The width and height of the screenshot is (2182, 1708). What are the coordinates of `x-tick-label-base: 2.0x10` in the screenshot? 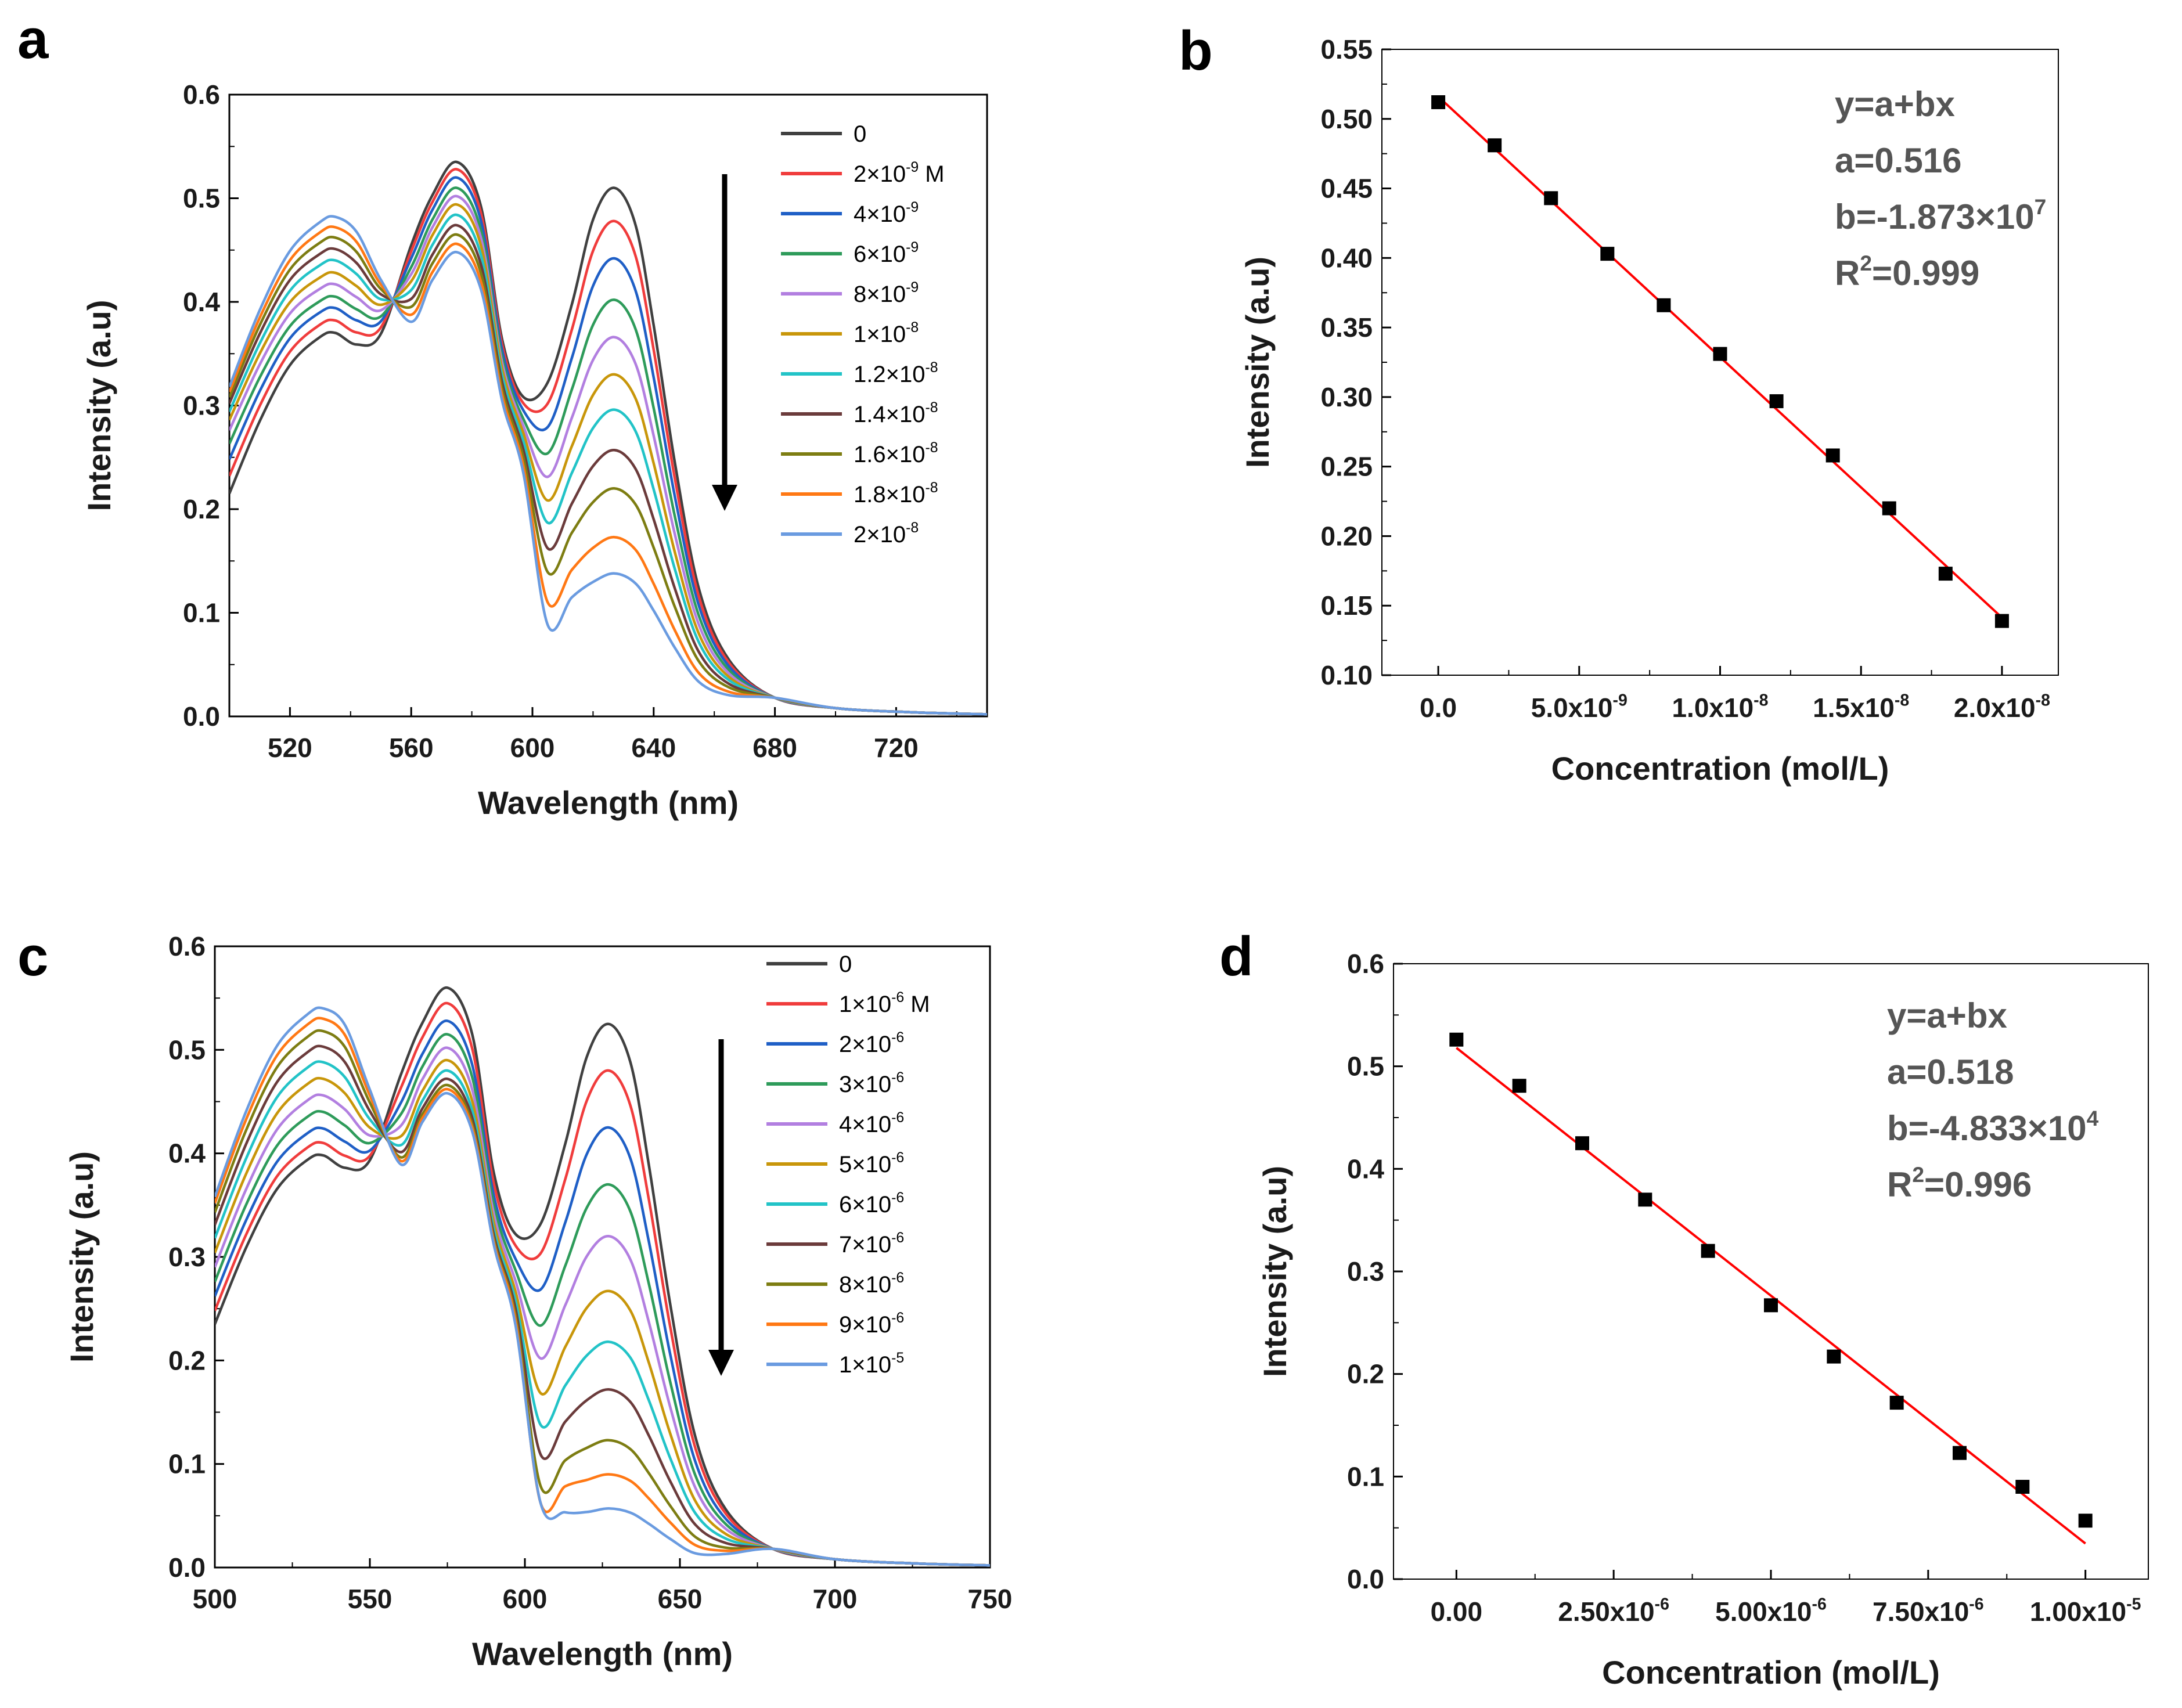 It's located at (1995, 708).